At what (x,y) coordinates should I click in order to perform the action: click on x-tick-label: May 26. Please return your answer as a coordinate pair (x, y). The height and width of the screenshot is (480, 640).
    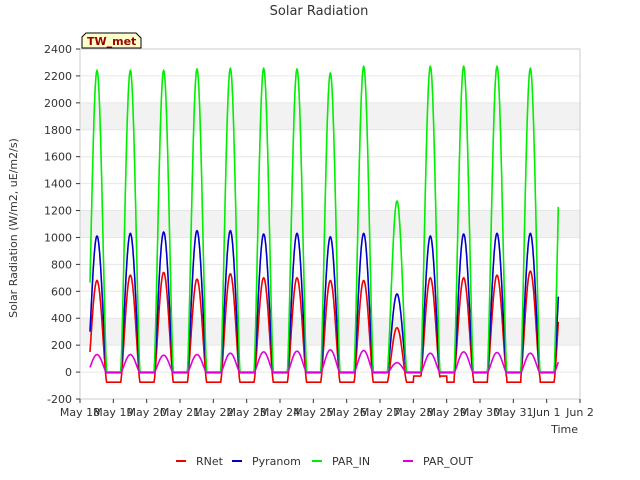
    Looking at the image, I should click on (347, 412).